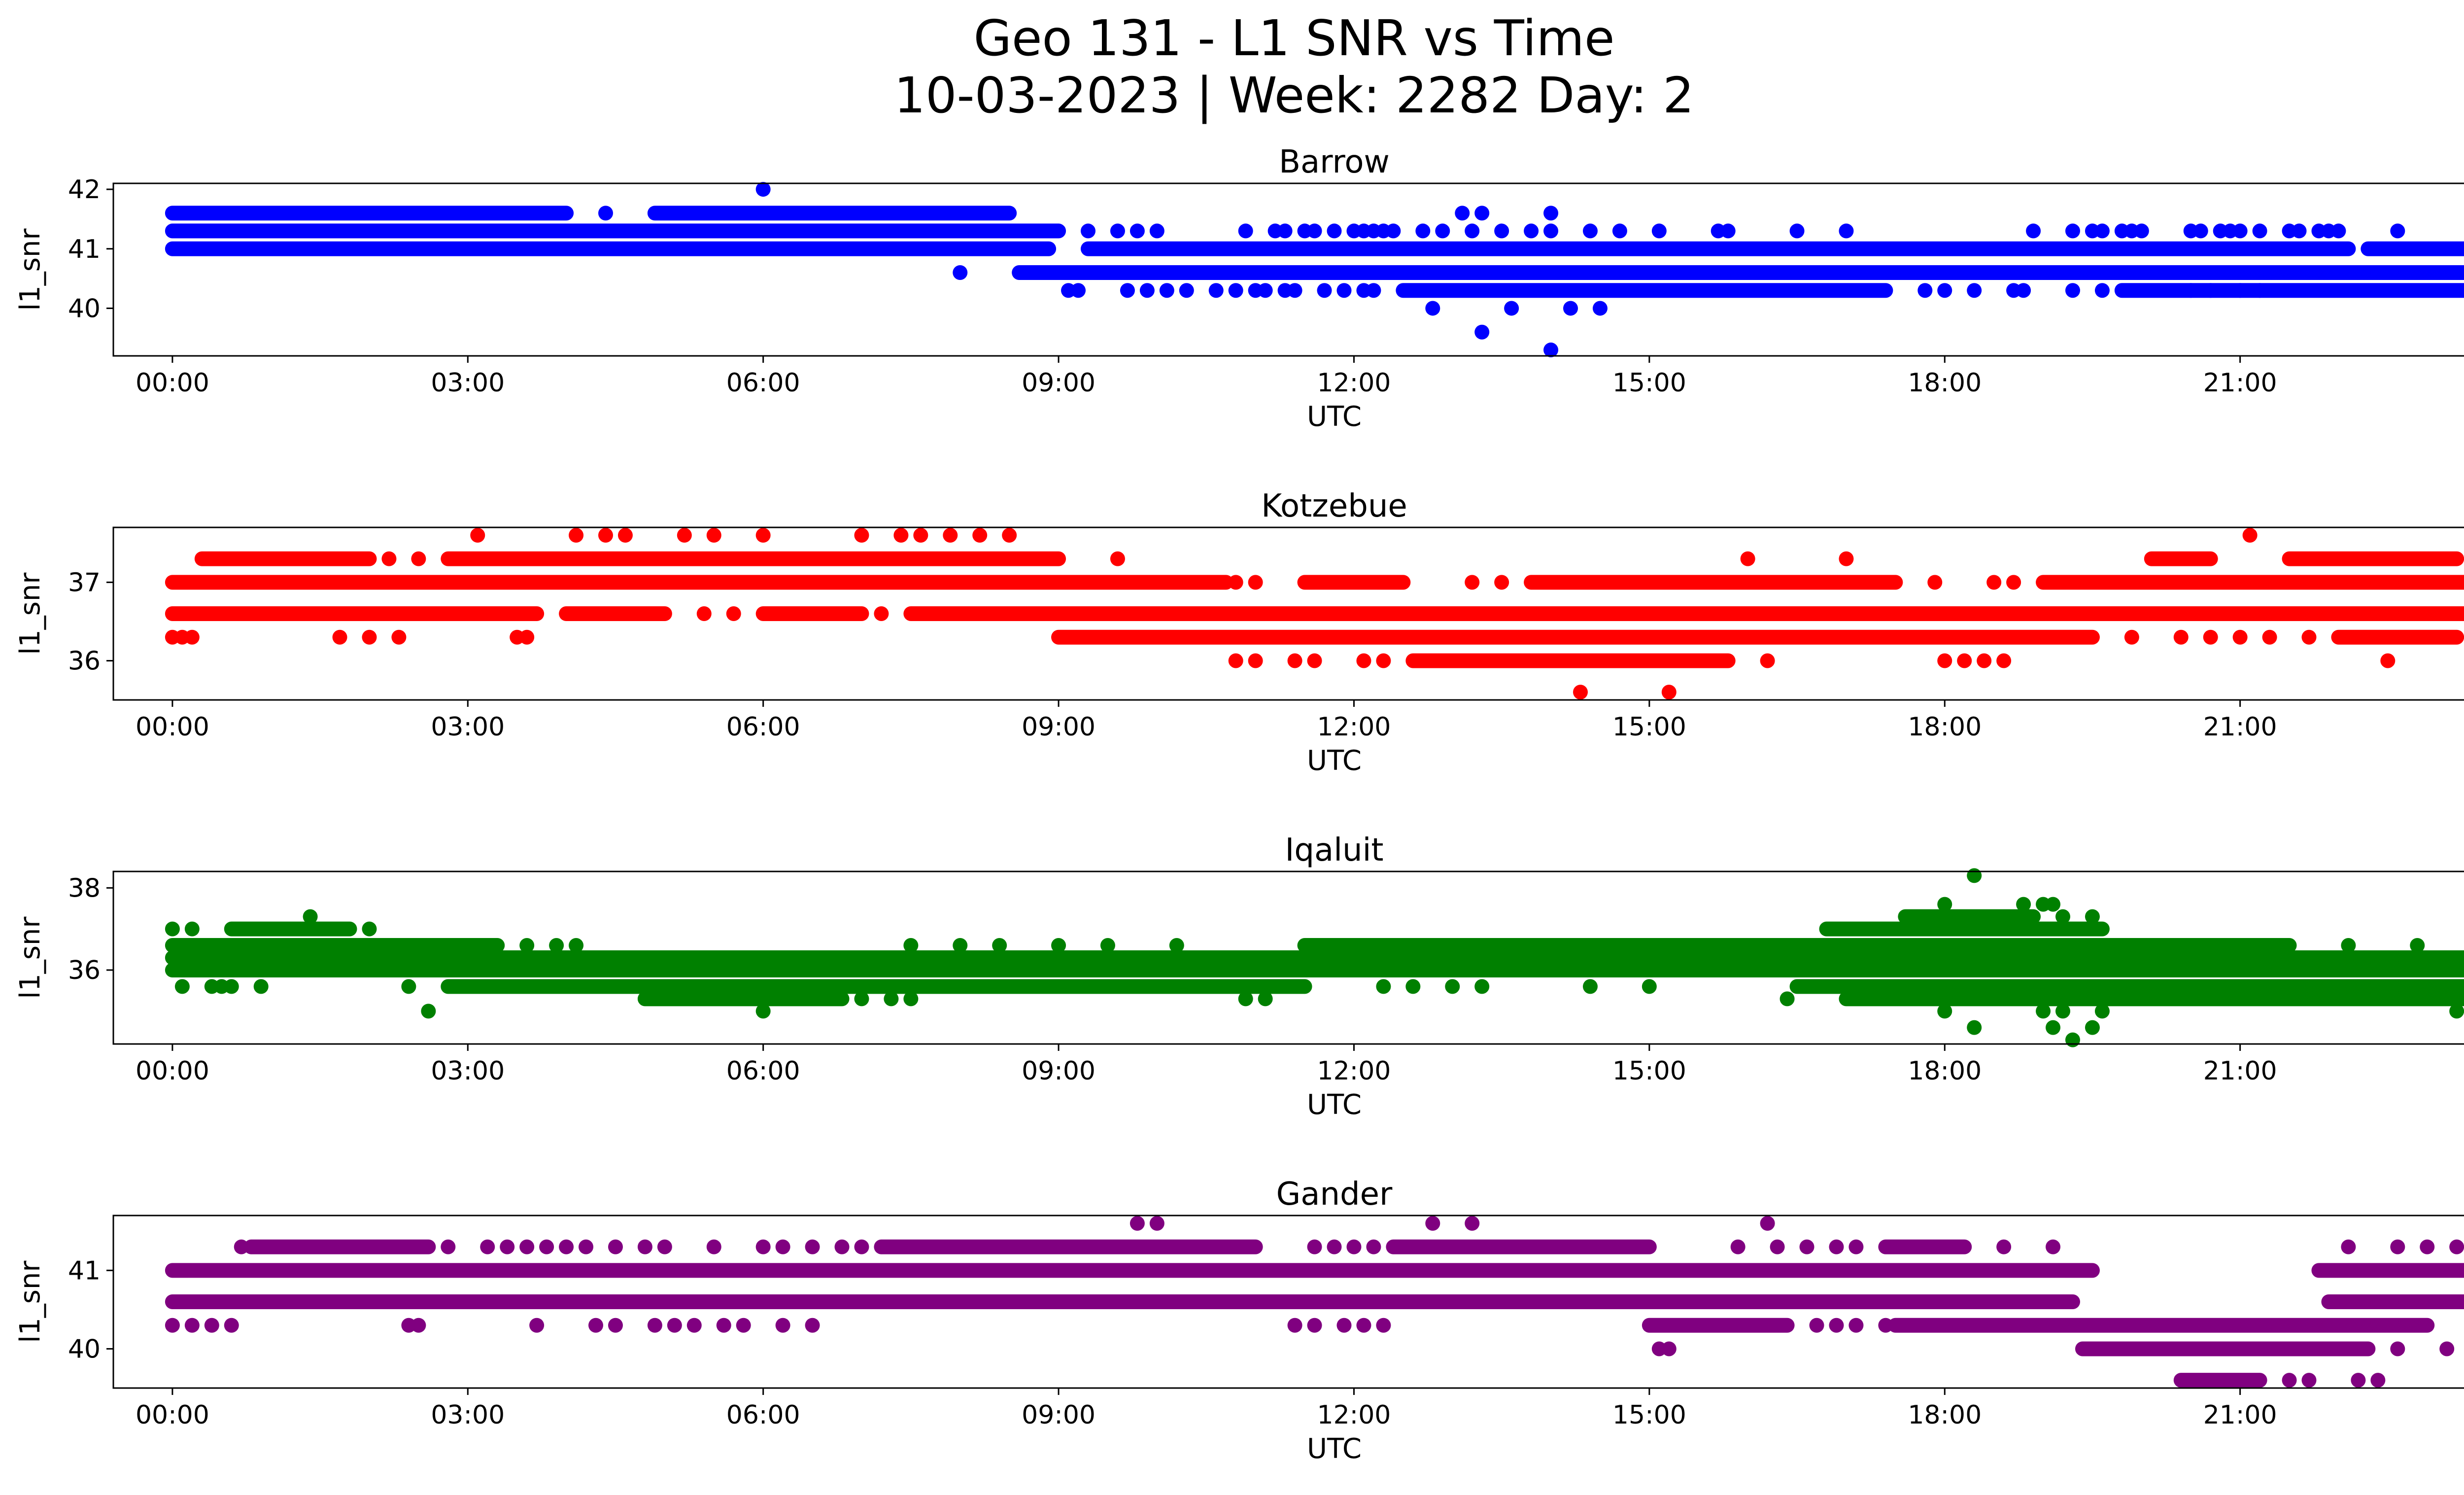  Describe the element at coordinates (84, 888) in the screenshot. I see `y-tick-label: 38` at that location.